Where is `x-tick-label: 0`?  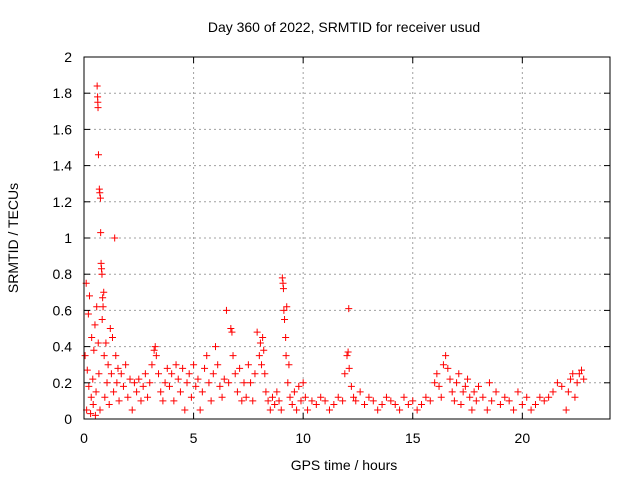 x-tick-label: 0 is located at coordinates (84, 438).